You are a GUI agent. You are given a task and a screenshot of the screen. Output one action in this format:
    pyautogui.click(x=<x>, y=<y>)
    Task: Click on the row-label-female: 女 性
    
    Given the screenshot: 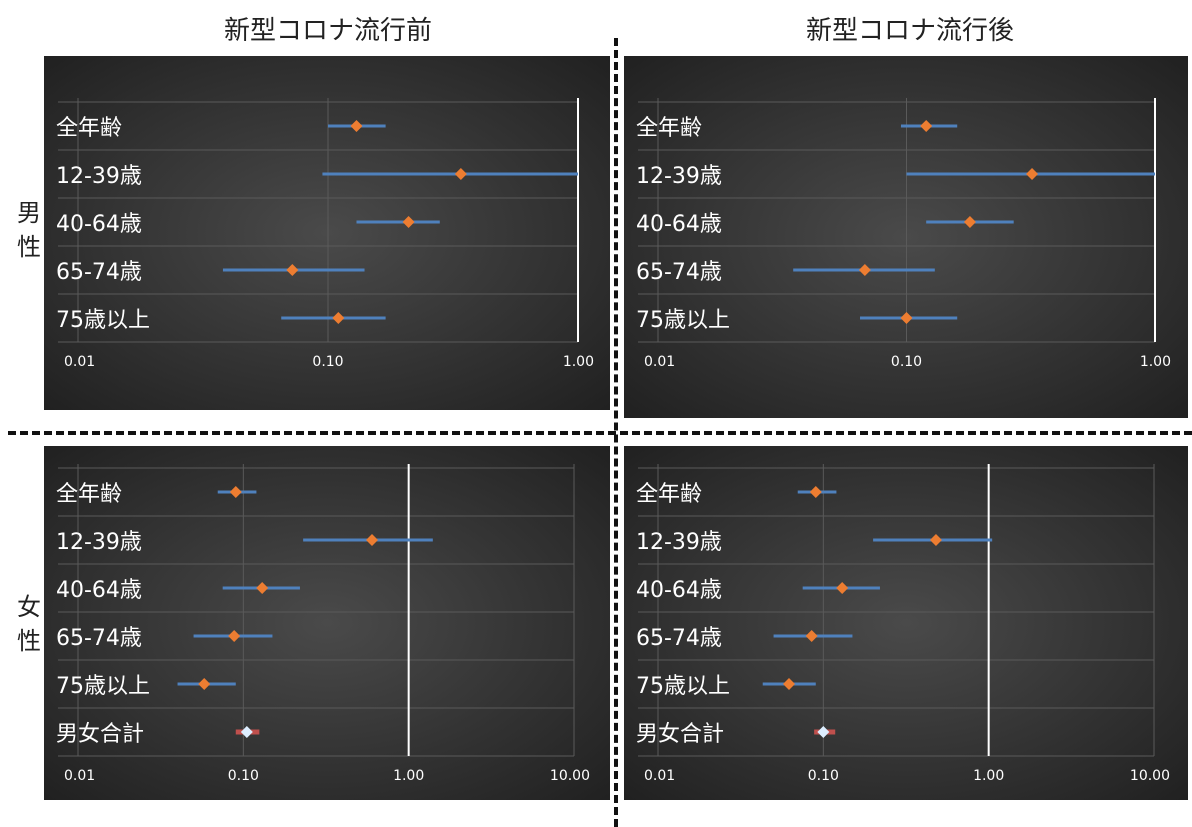 What is the action you would take?
    pyautogui.click(x=29, y=624)
    